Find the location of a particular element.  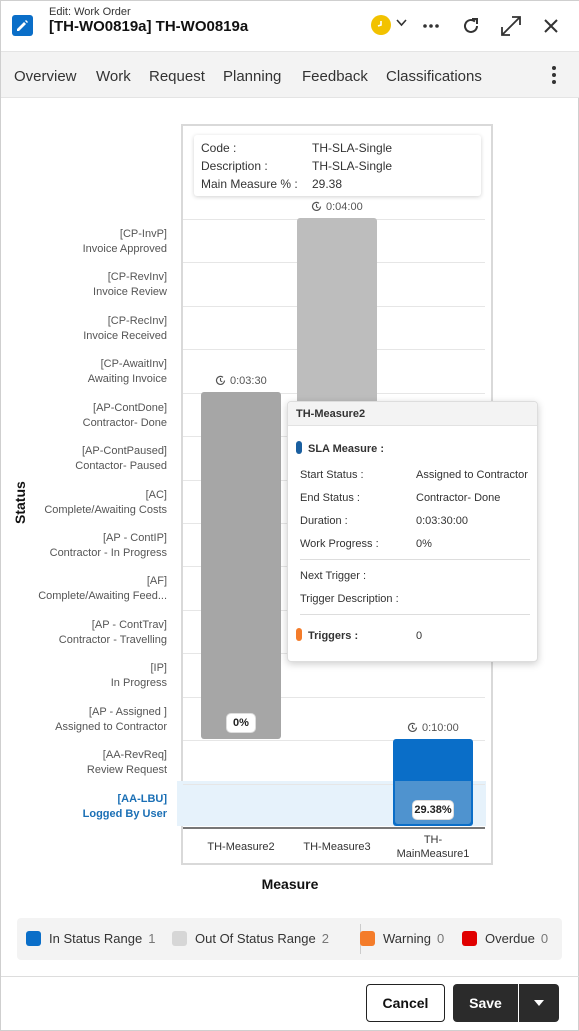

dialog-header: Edit: Work Order [TH-WO0819a] TH-WO0819a is located at coordinates (290, 26).